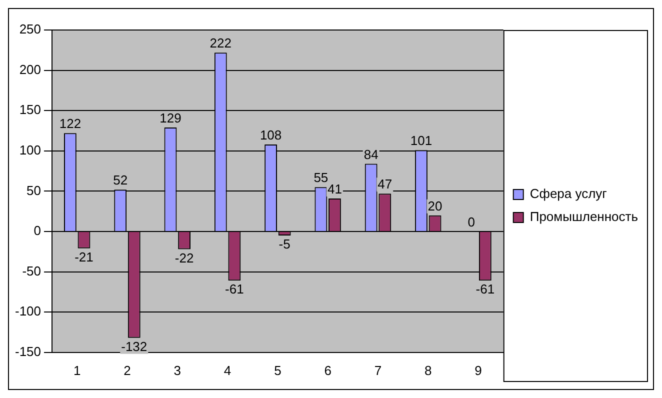  I want to click on data-label: -132, so click(134, 346).